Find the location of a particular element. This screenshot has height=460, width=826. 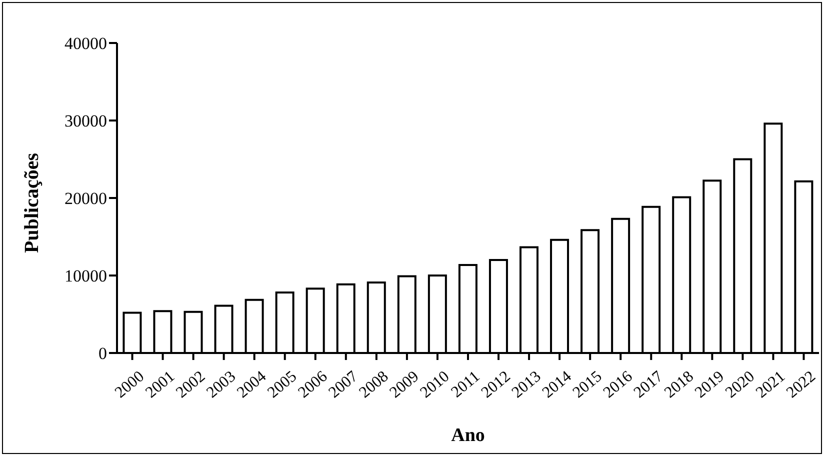

y-axis-title: Publicações is located at coordinates (32, 202).